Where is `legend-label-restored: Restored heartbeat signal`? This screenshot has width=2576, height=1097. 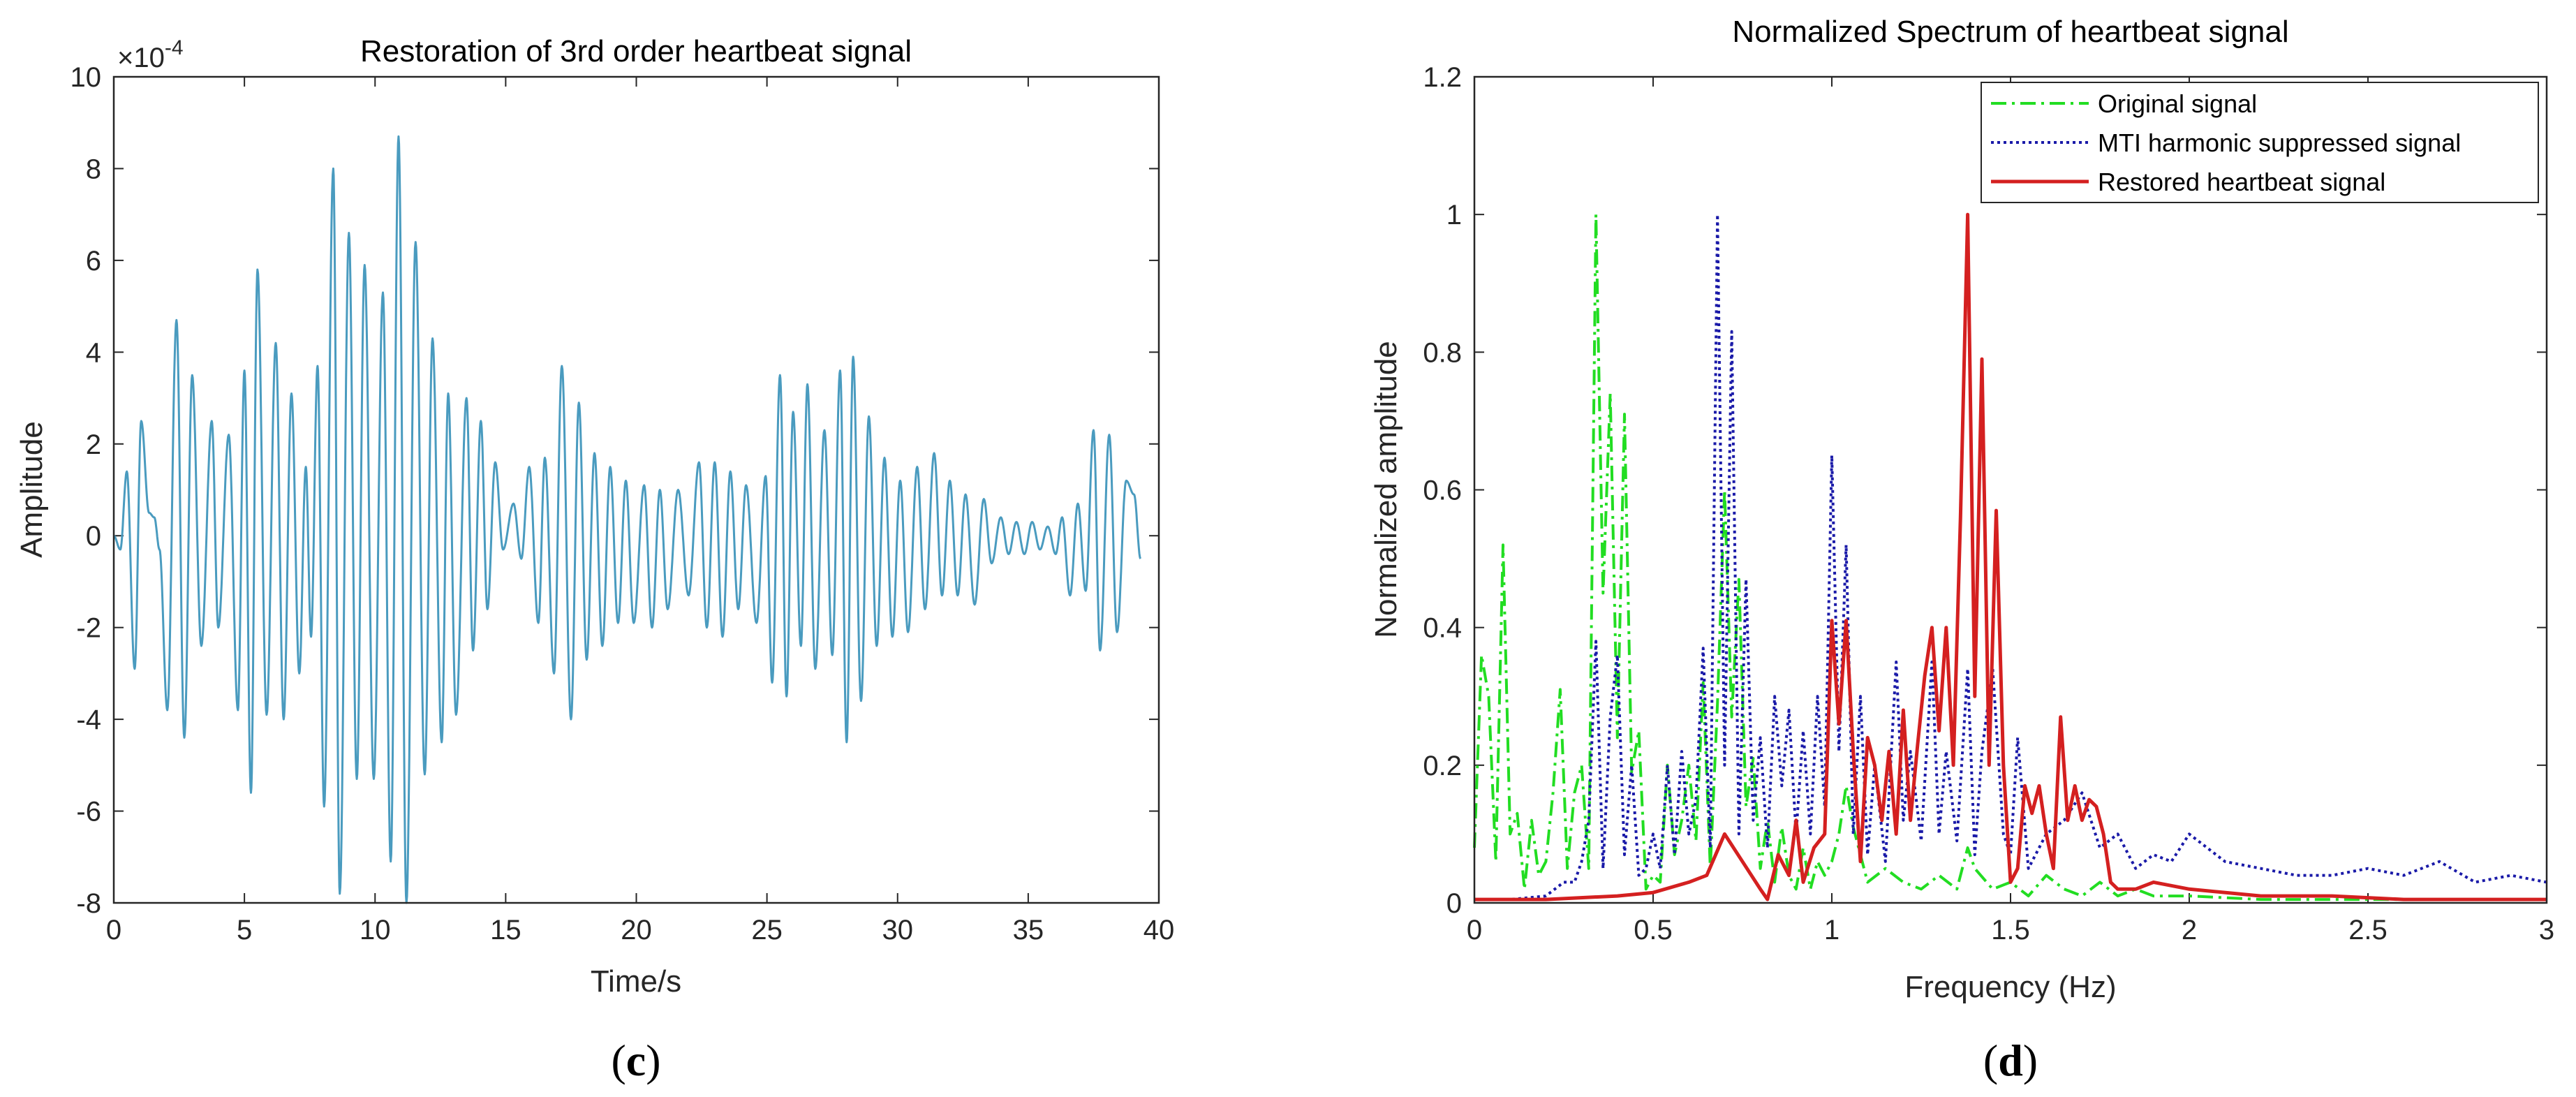 legend-label-restored: Restored heartbeat signal is located at coordinates (2241, 182).